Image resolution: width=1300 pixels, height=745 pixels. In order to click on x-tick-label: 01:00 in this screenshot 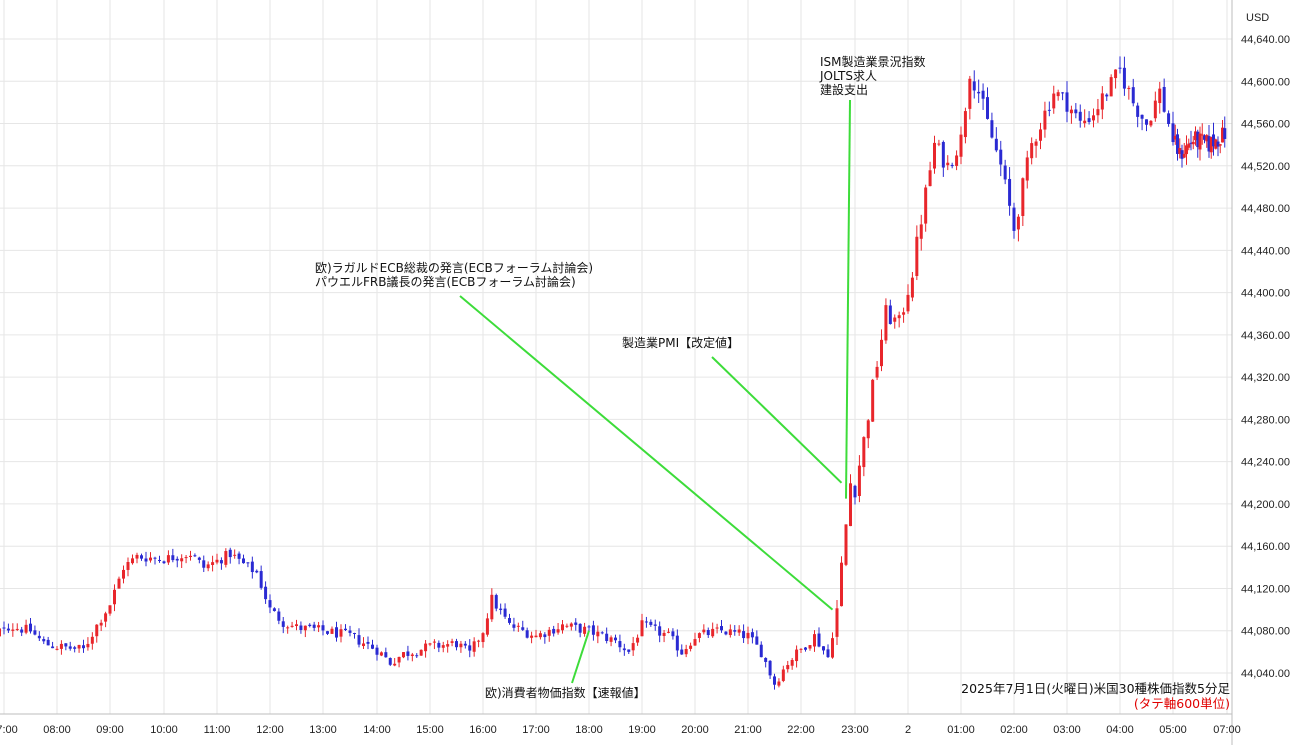, I will do `click(961, 730)`.